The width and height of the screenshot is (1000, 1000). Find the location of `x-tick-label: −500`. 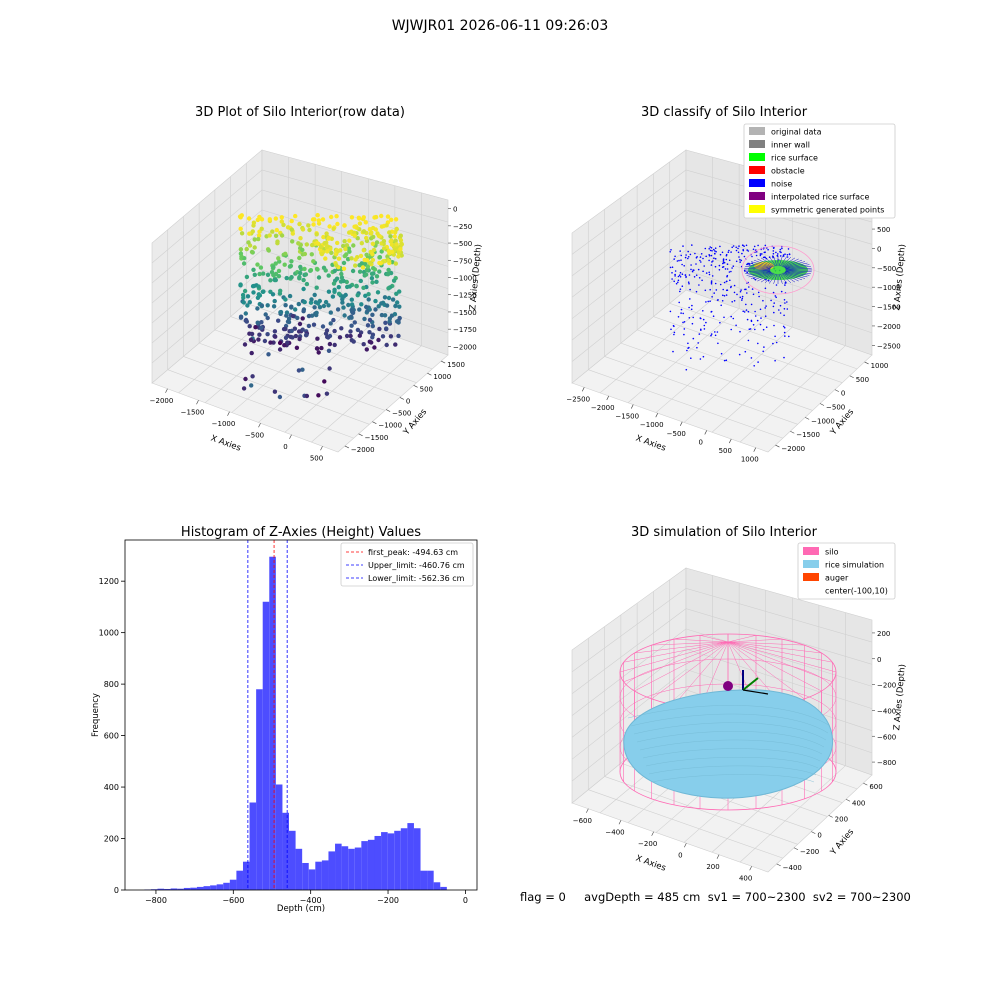

x-tick-label: −500 is located at coordinates (676, 434).